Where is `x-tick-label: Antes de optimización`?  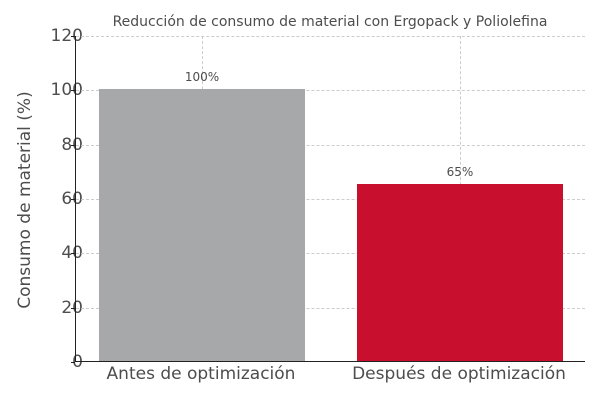
x-tick-label: Antes de optimización is located at coordinates (201, 374).